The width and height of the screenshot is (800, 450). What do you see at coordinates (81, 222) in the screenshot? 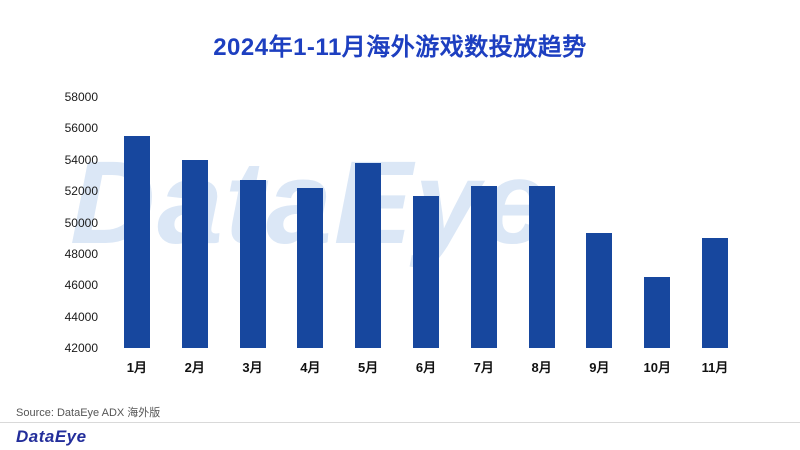
I see `y-tick-label: 50000` at bounding box center [81, 222].